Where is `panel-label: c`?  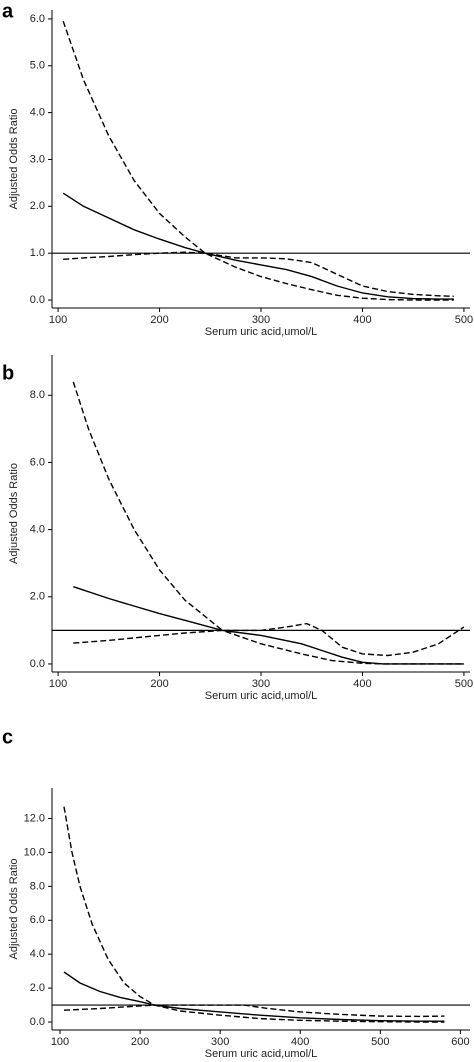 panel-label: c is located at coordinates (7, 737).